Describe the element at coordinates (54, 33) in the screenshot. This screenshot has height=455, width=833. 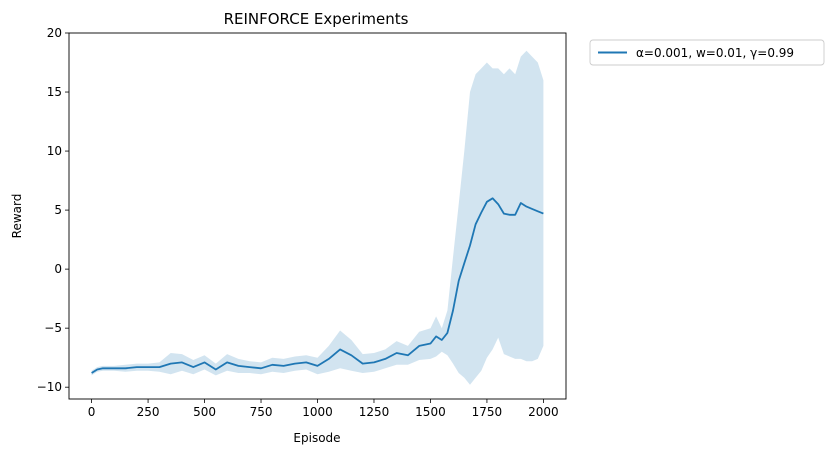
I see `y-tick-label: 20` at that location.